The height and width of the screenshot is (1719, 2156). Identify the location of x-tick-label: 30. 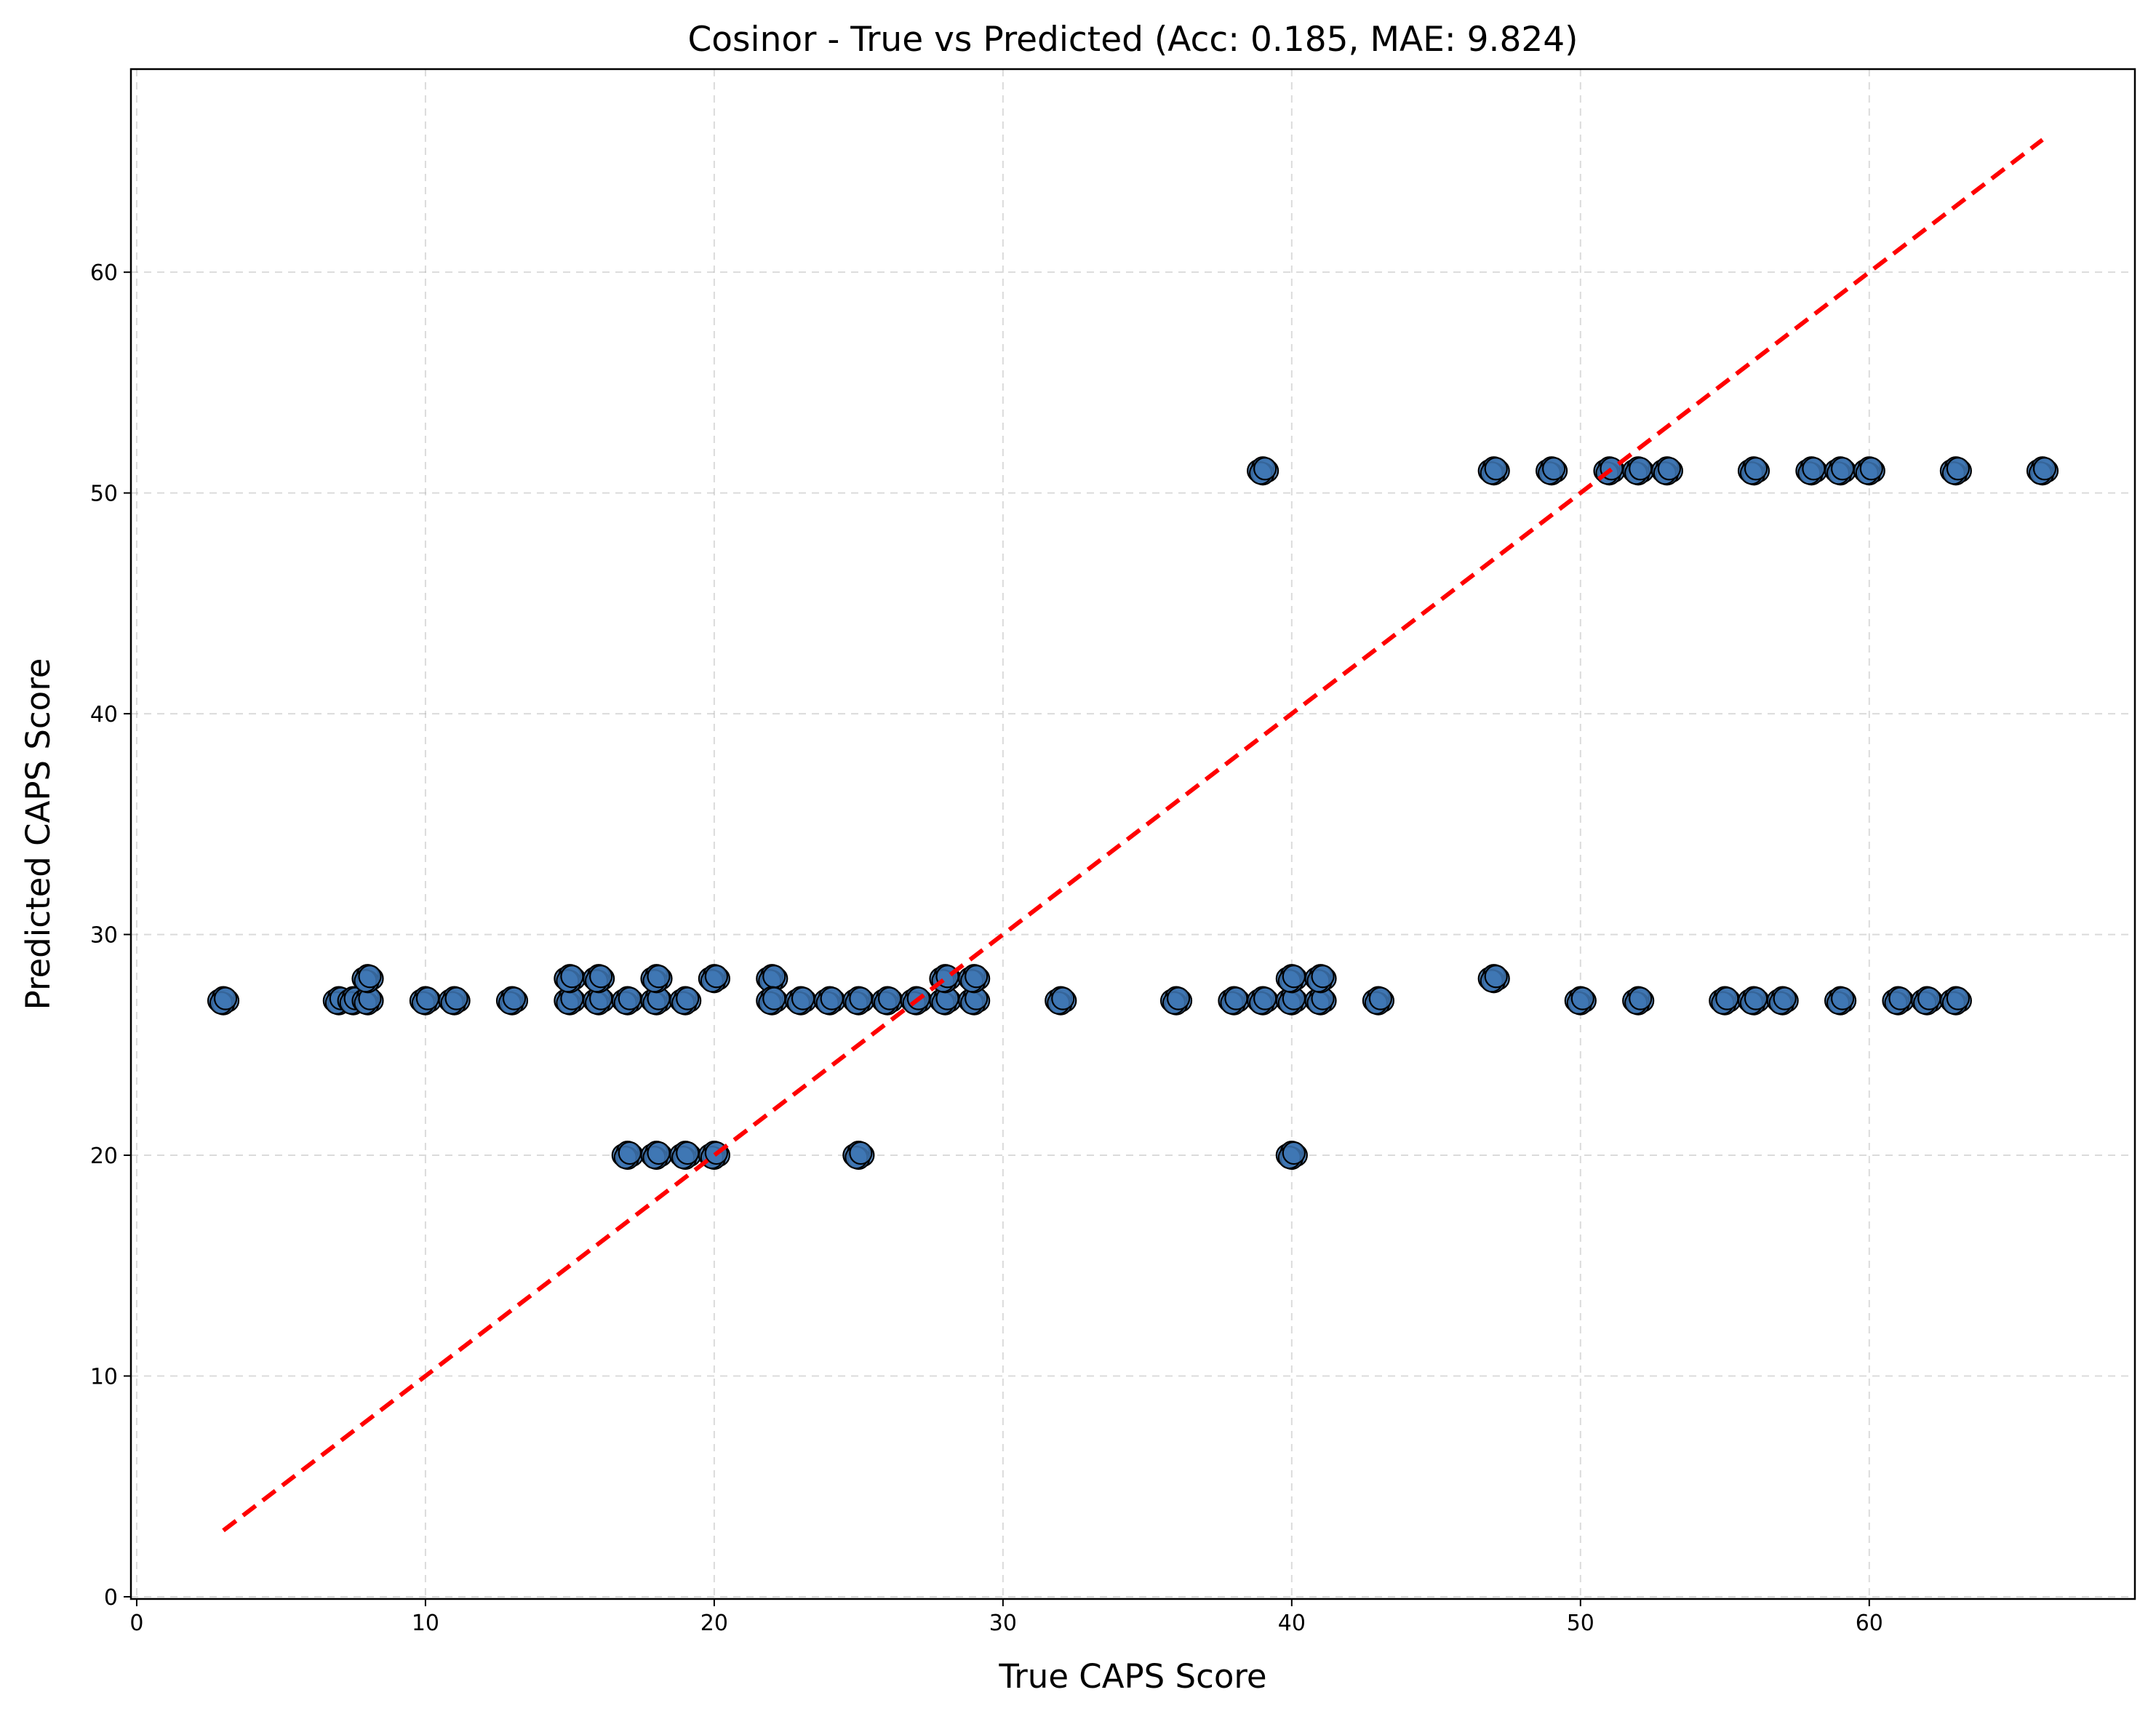
(1003, 1623).